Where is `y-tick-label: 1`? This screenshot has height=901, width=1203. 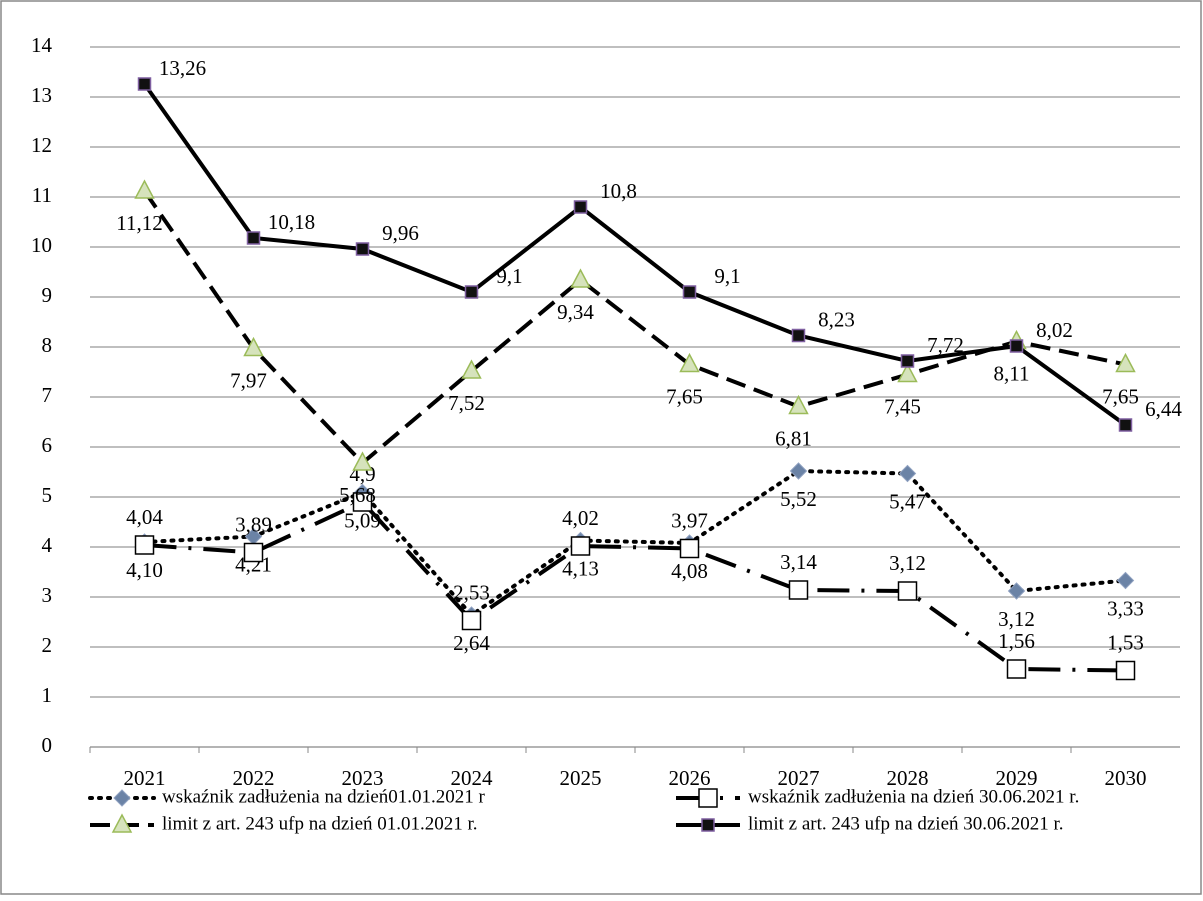
y-tick-label: 1 is located at coordinates (47, 695).